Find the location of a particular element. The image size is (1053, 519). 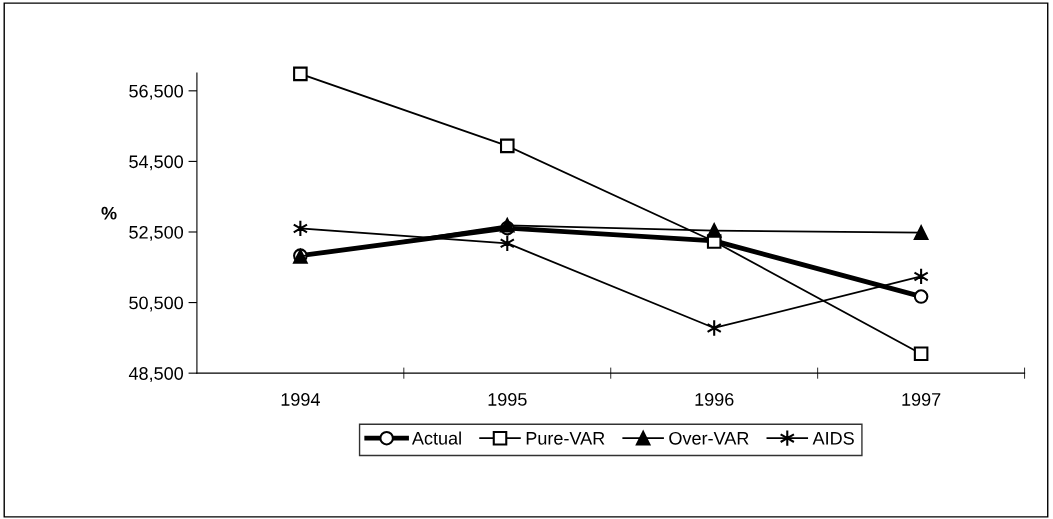

legend-label: Pure-VAR is located at coordinates (565, 438).